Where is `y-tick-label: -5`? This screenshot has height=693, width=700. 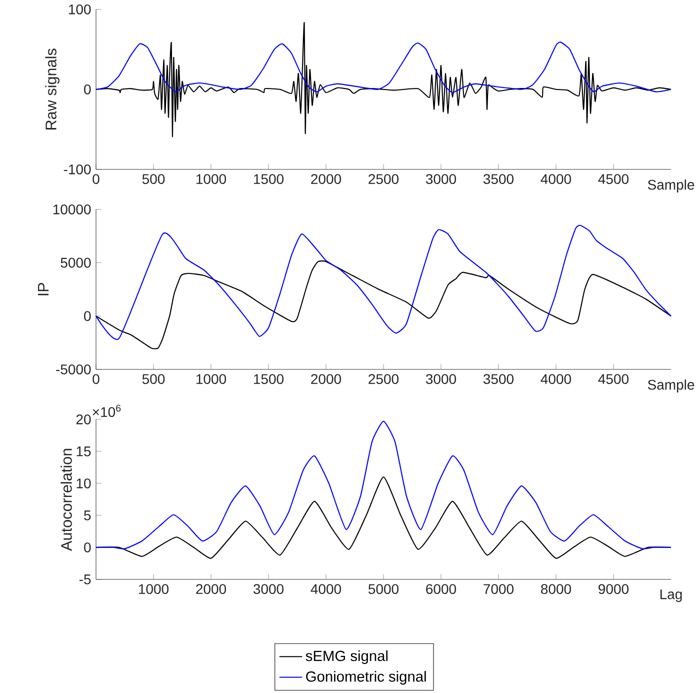 y-tick-label: -5 is located at coordinates (85, 579).